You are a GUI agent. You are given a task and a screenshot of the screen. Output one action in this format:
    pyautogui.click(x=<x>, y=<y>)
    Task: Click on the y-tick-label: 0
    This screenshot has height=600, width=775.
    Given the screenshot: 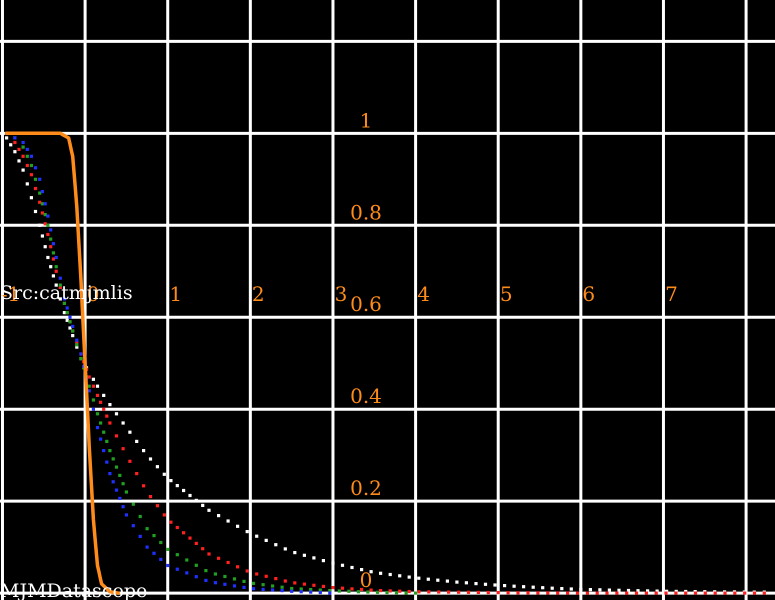 What is the action you would take?
    pyautogui.click(x=366, y=580)
    